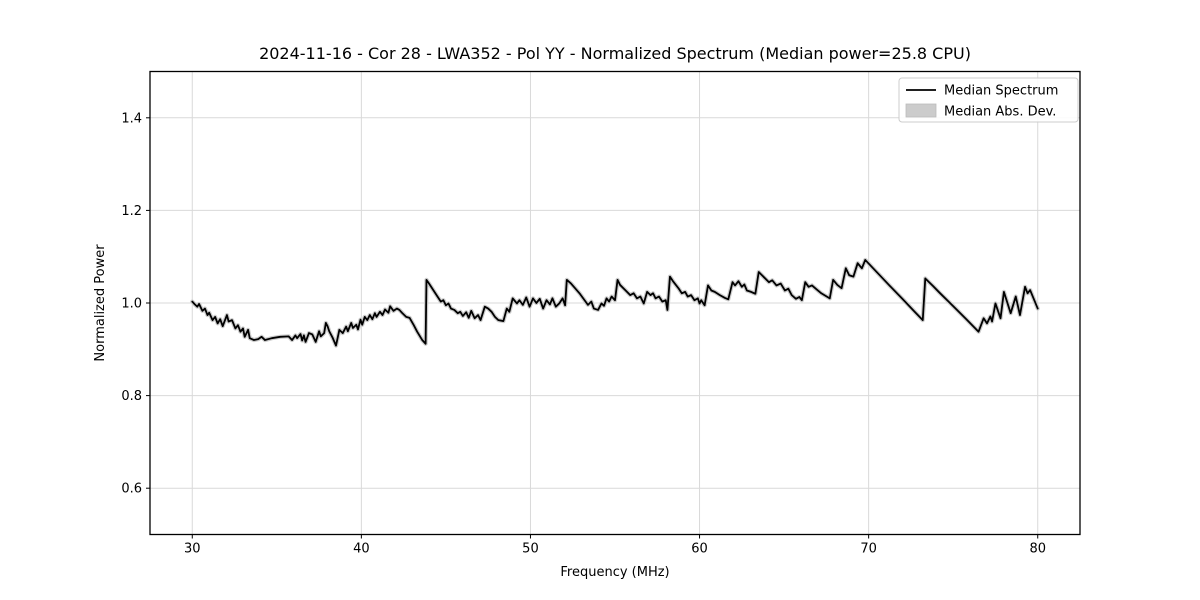  I want to click on legend-patch-sample, so click(921, 110).